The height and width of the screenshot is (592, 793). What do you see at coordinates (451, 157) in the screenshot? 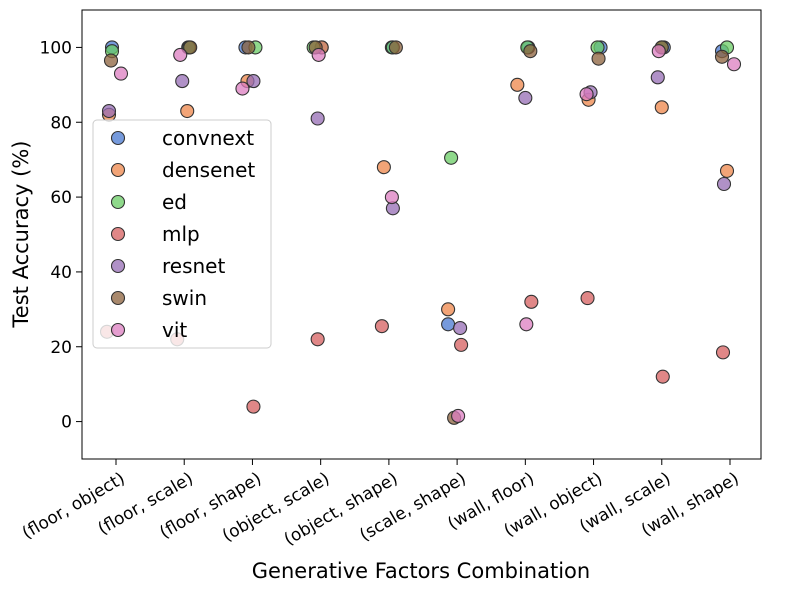
I see `point-ed` at bounding box center [451, 157].